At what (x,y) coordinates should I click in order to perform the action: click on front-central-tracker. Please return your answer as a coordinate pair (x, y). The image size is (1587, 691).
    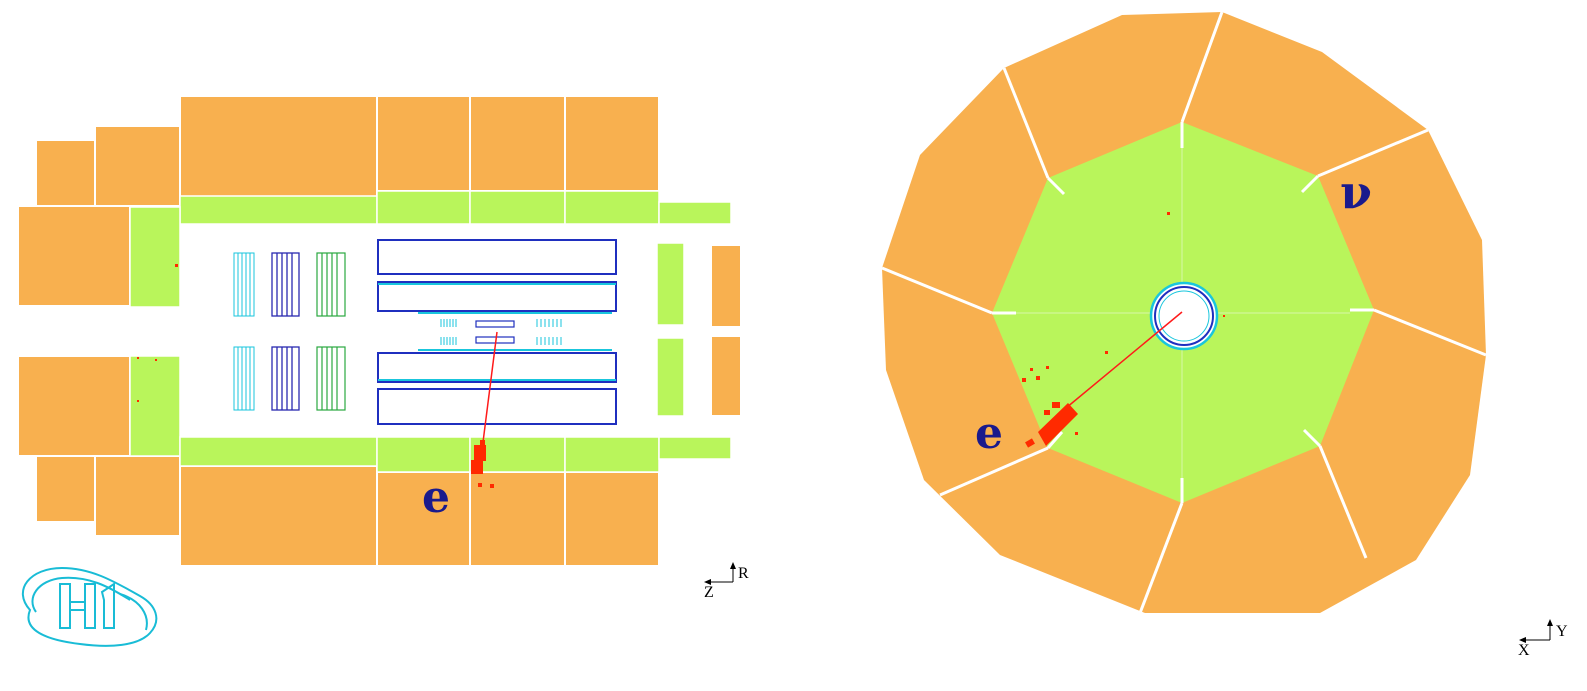
    Looking at the image, I should click on (1184, 316).